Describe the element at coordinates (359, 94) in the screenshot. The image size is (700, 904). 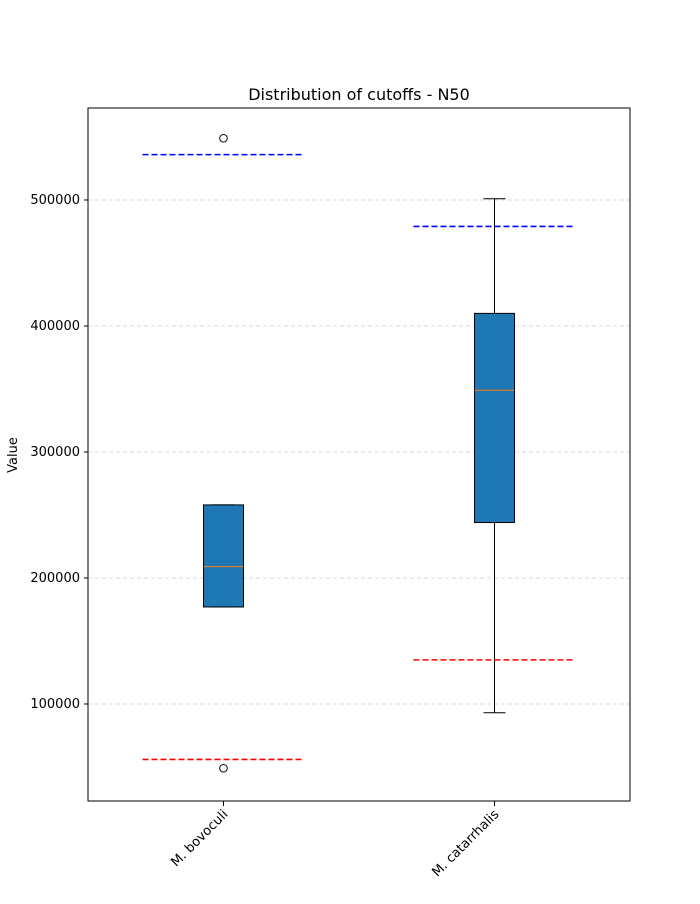
I see `chart-title: Distribution of cutoffs - N50` at that location.